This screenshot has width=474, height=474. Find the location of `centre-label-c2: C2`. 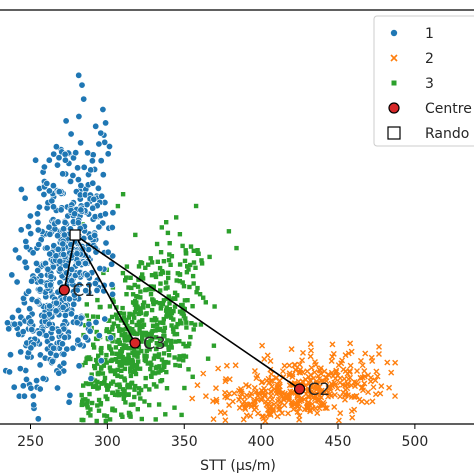

centre-label-c2: C2 is located at coordinates (319, 390).